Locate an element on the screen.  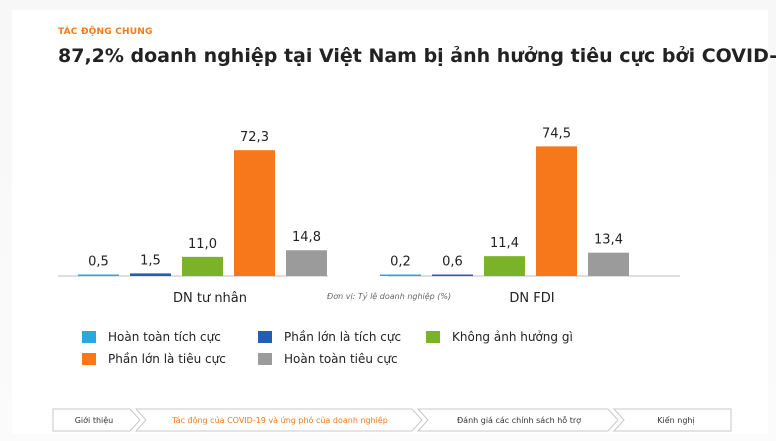
nav-step-kien-nghi: Kiến nghị is located at coordinates (676, 420).